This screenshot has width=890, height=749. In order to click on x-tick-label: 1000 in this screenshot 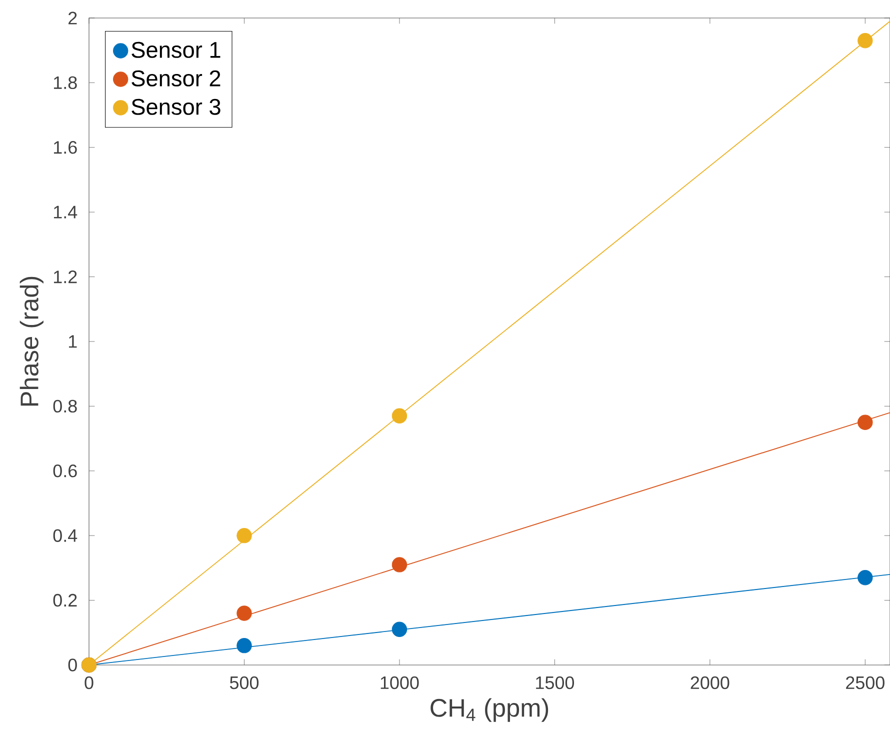, I will do `click(399, 683)`.